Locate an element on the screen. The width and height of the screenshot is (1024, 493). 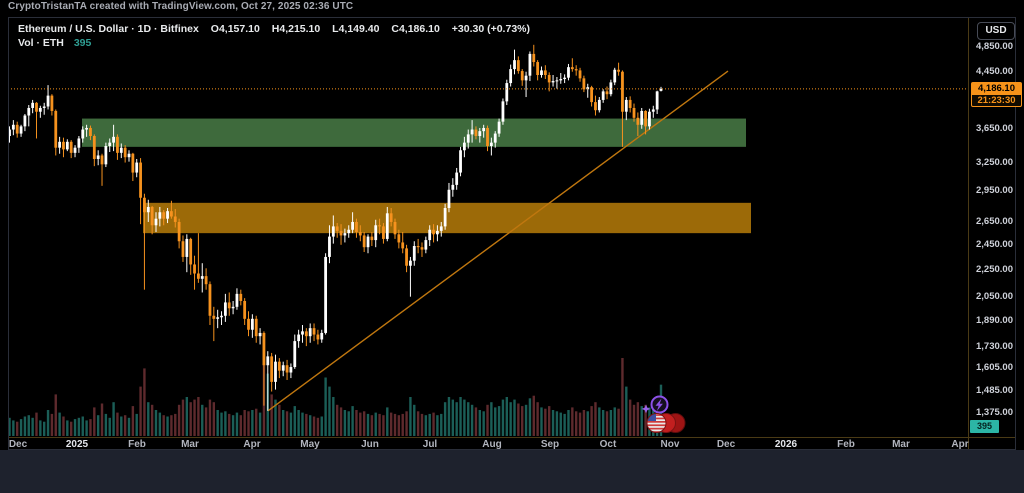
boost-lightning-icon is located at coordinates (655, 404).